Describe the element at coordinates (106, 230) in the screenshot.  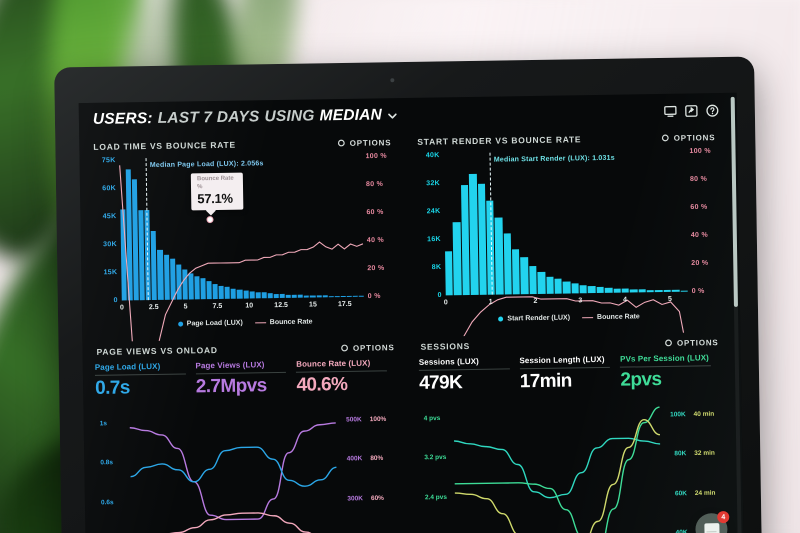
I see `y-axis-left: 0 15K 30K 45K 60K 75K` at that location.